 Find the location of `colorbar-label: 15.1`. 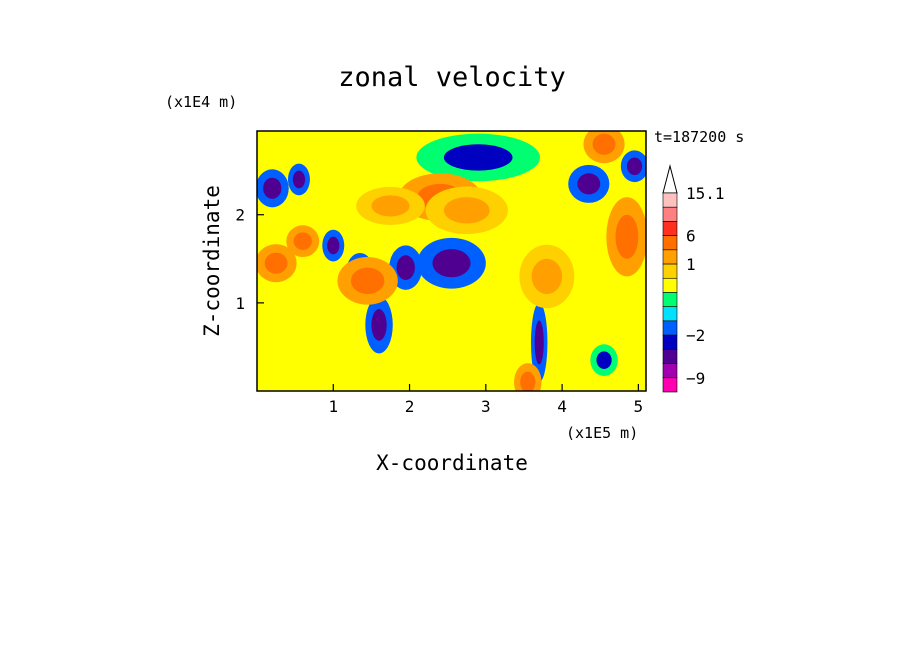

colorbar-label: 15.1 is located at coordinates (705, 193).